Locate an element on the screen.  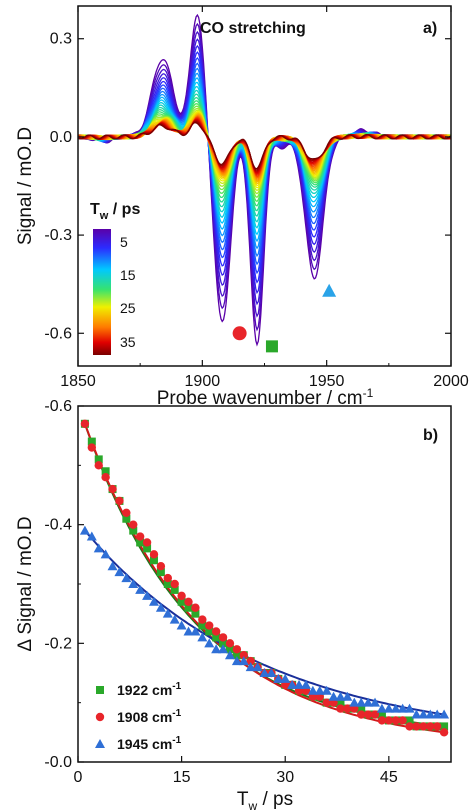
panel-a-xtick-label: 1850 is located at coordinates (78, 381).